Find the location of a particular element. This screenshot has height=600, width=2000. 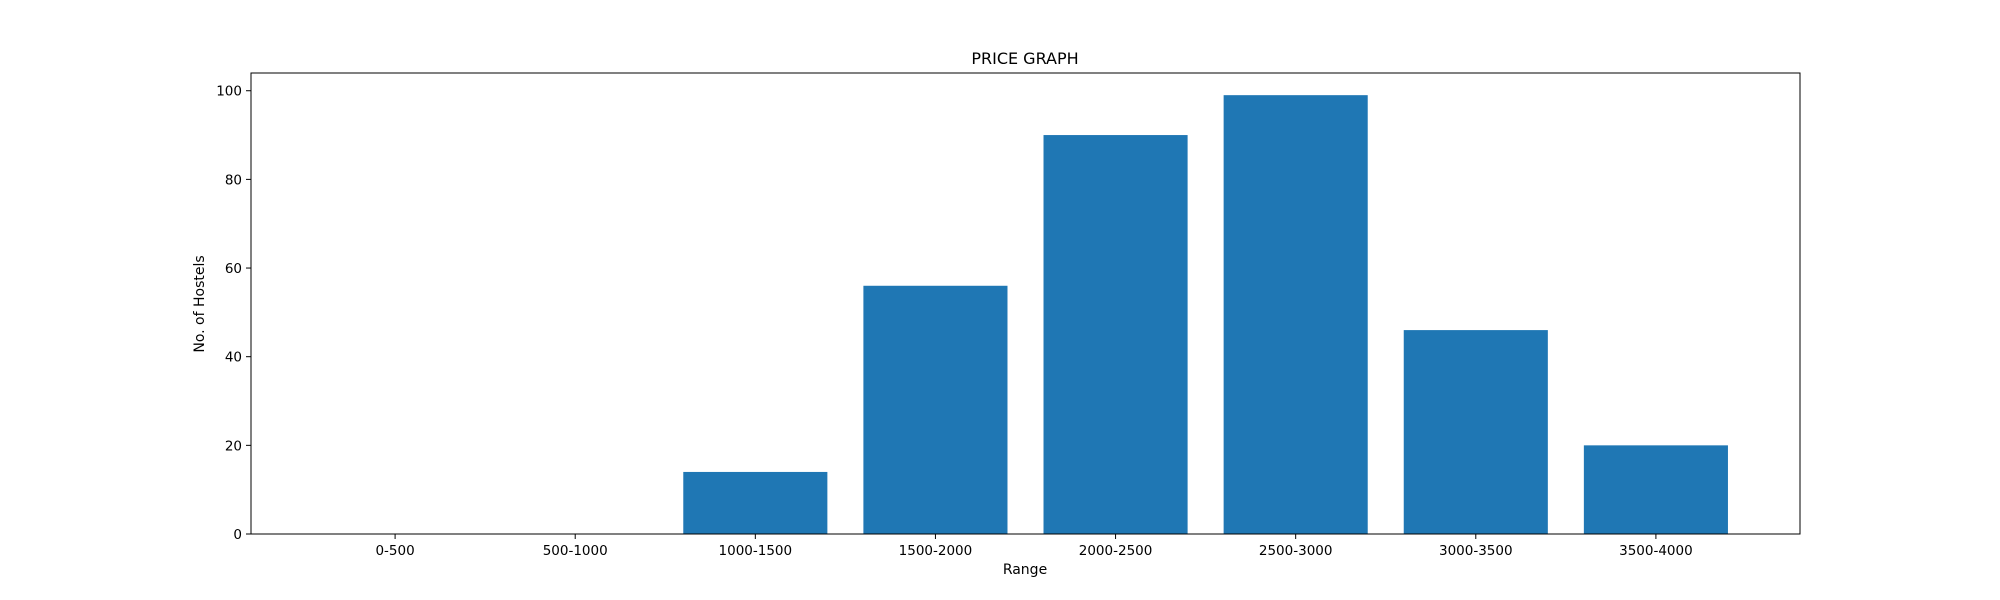

y-axis-label: No. of Hostels is located at coordinates (200, 303).